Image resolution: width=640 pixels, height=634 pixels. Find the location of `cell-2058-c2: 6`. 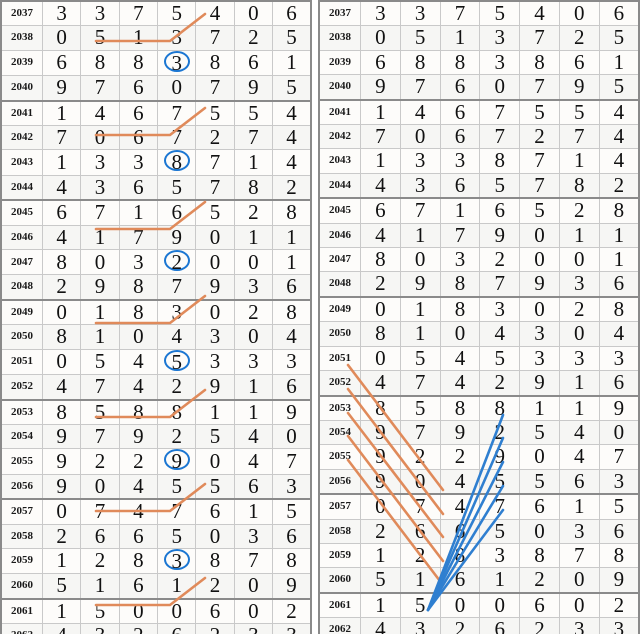

cell-2058-c2: 6 is located at coordinates (100, 536).